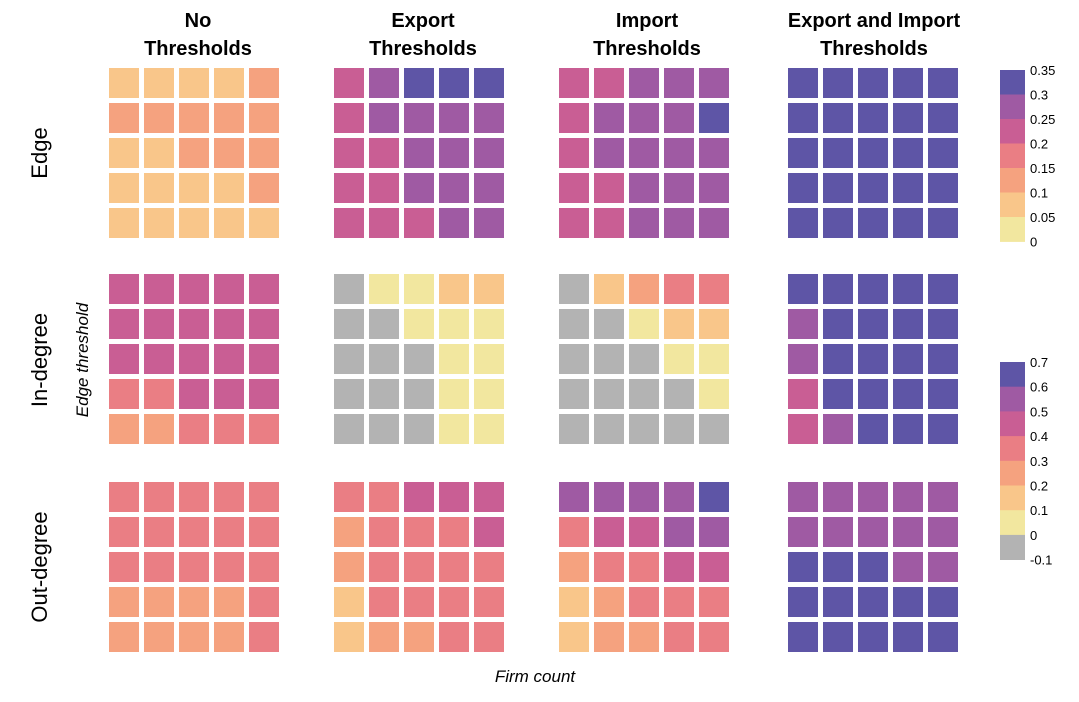 Image resolution: width=1079 pixels, height=702 pixels. Describe the element at coordinates (124, 429) in the screenshot. I see `cell-in-degree-no-thresholds-r5-c1` at that location.